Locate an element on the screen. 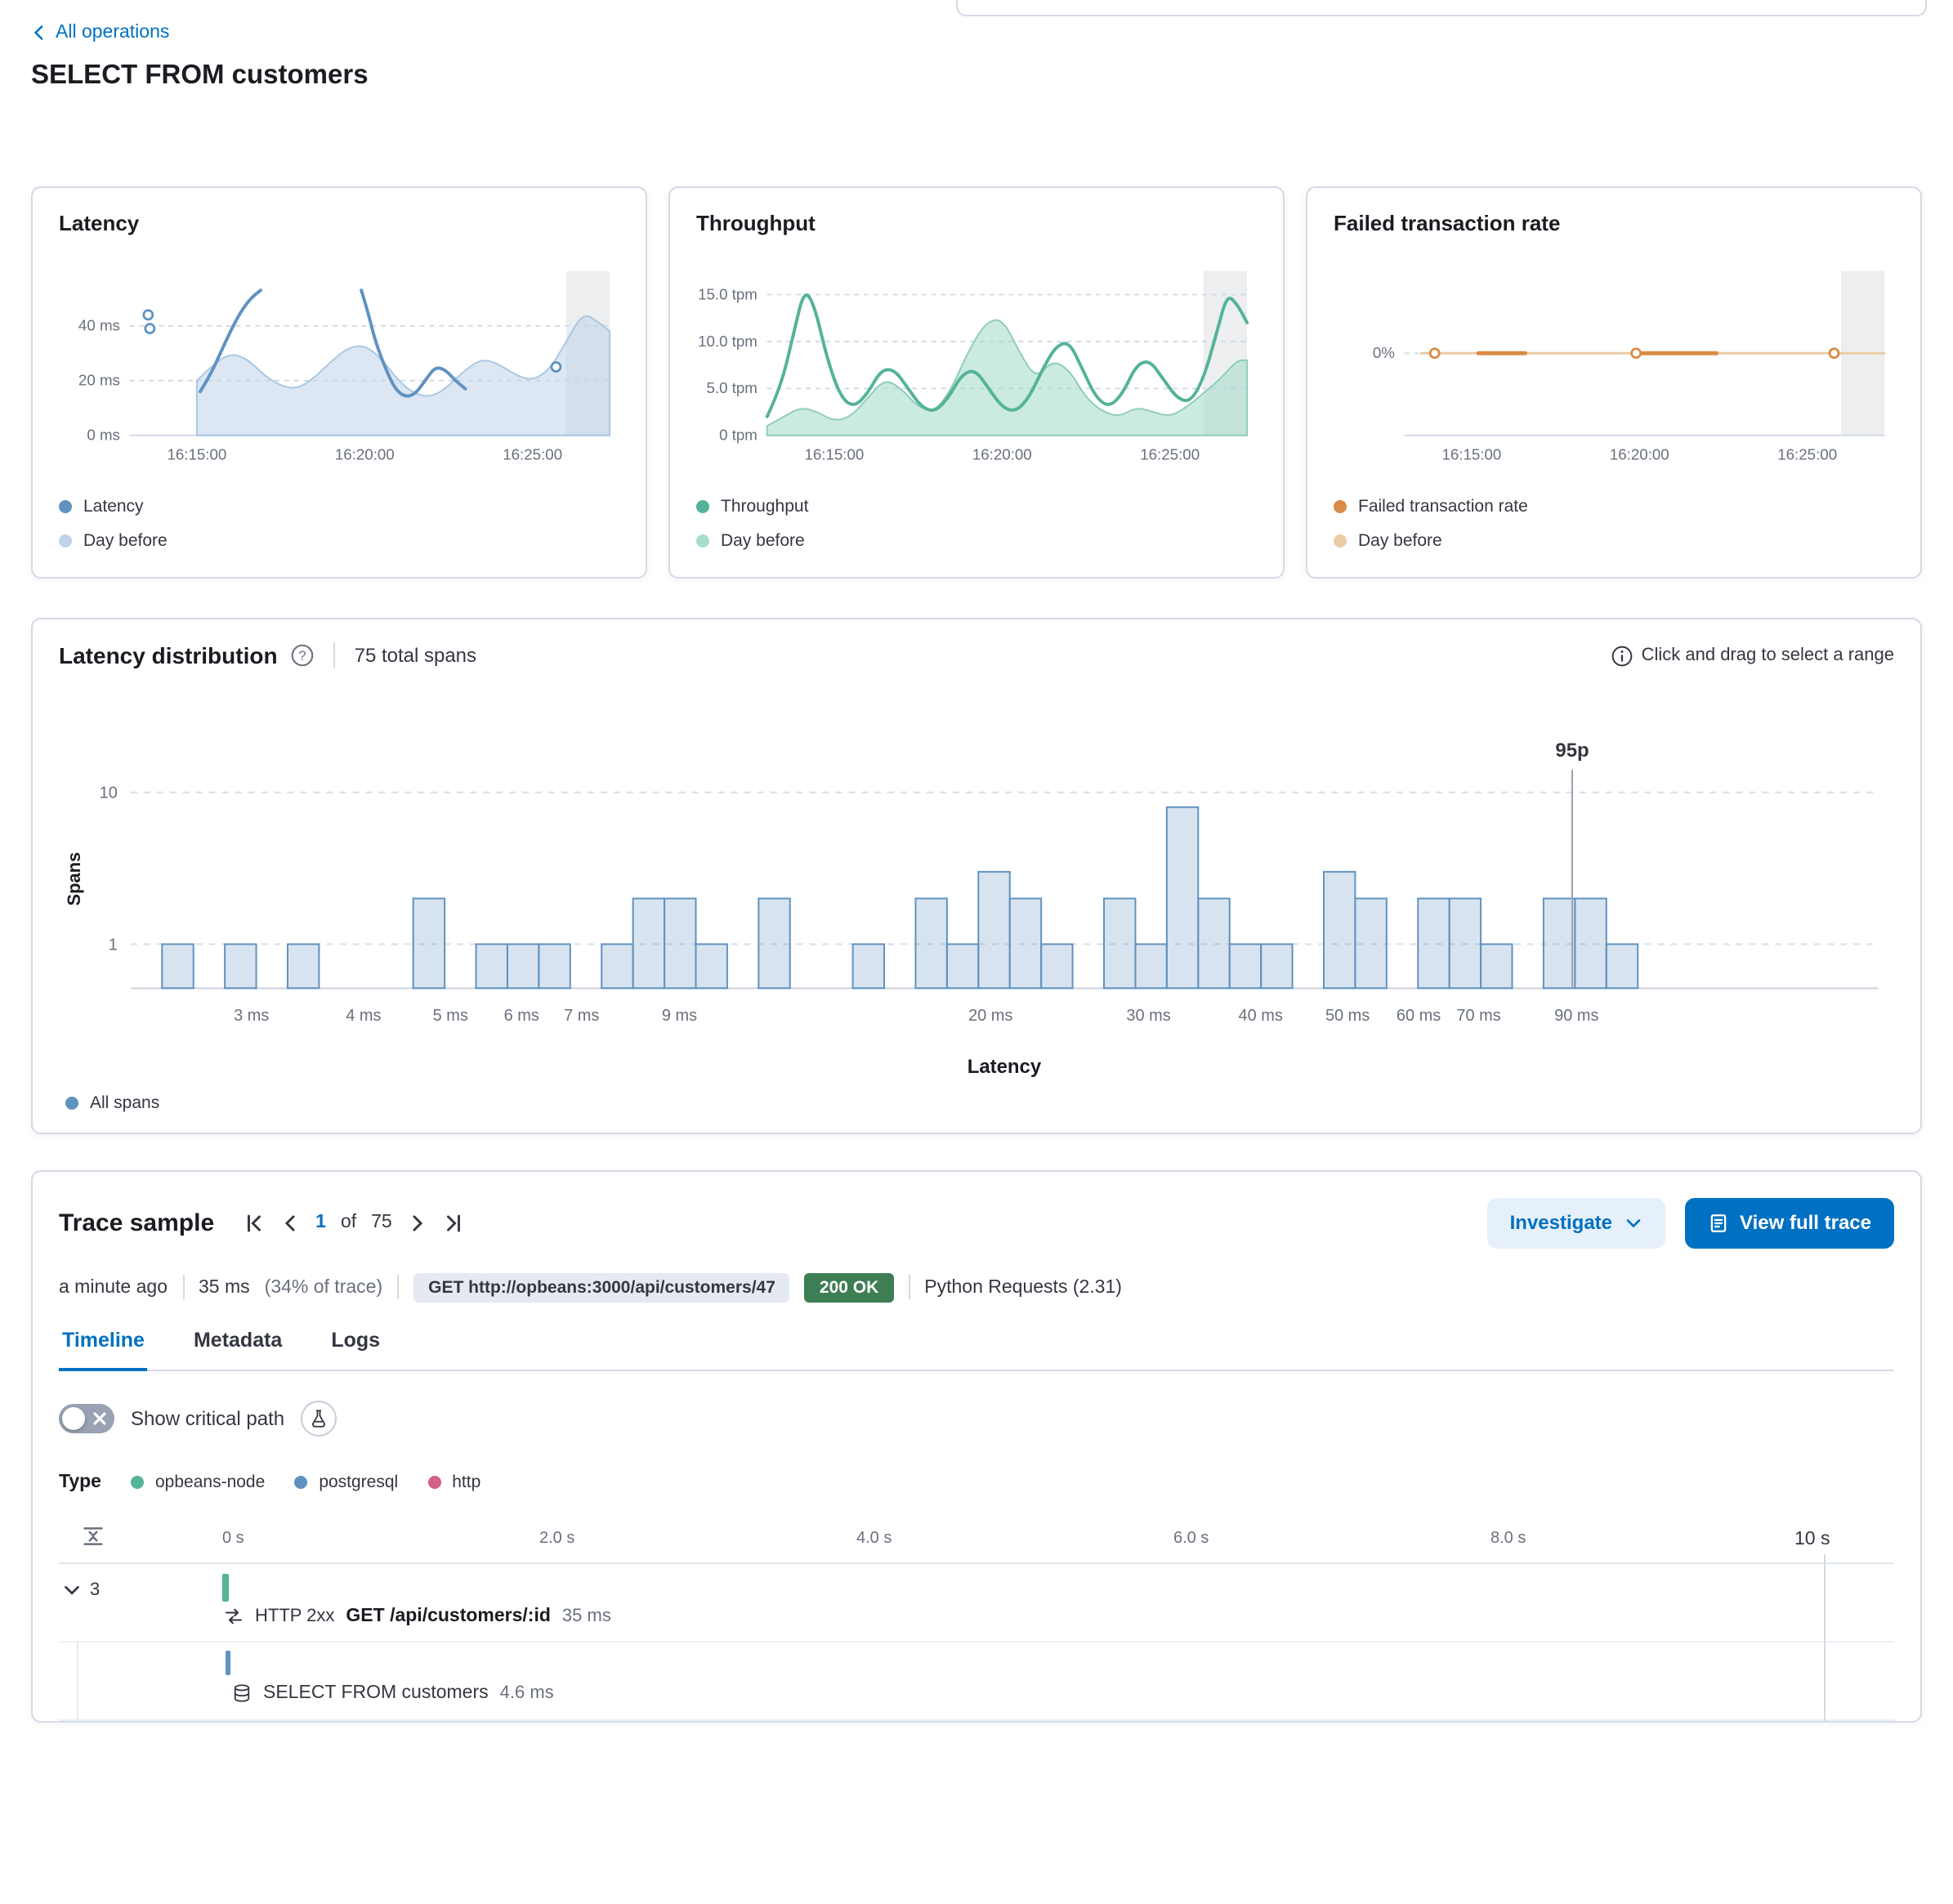 The height and width of the screenshot is (1904, 1953). header-divider is located at coordinates (334, 655).